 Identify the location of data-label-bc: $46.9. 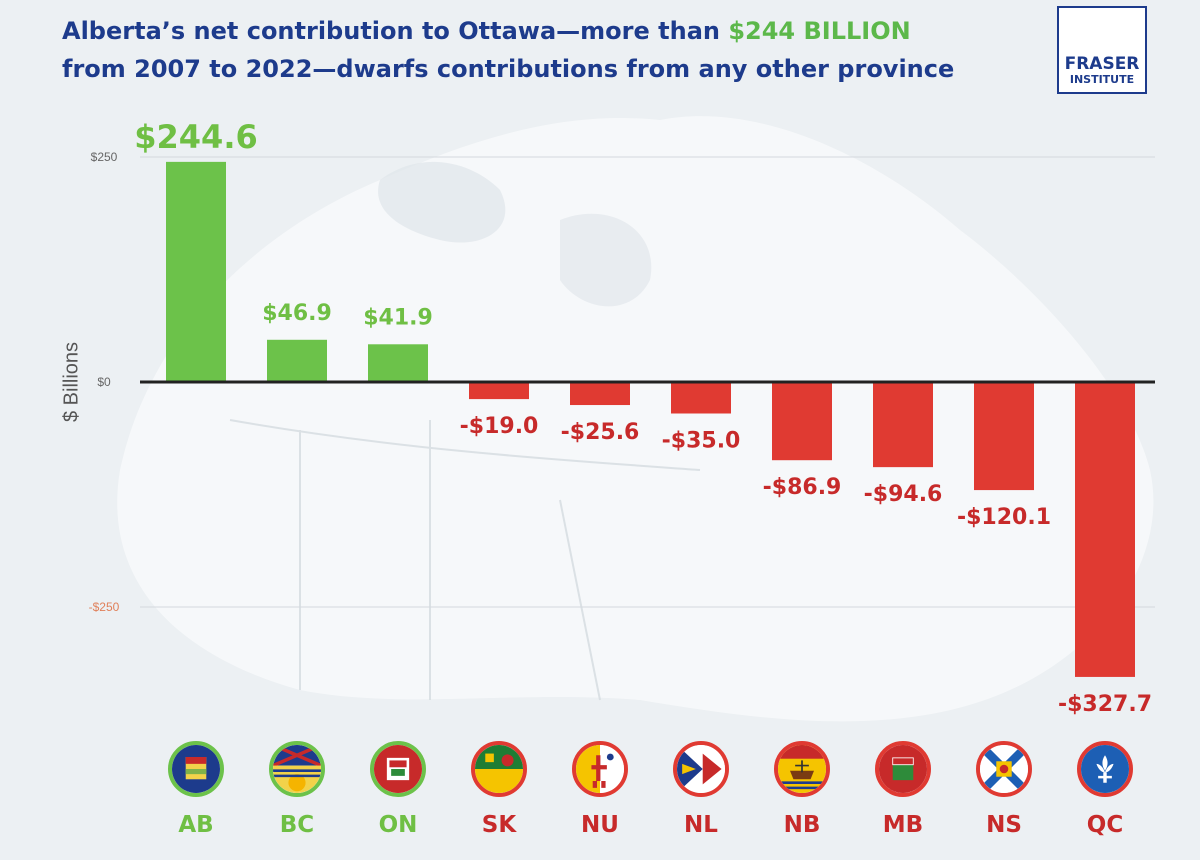
(297, 313).